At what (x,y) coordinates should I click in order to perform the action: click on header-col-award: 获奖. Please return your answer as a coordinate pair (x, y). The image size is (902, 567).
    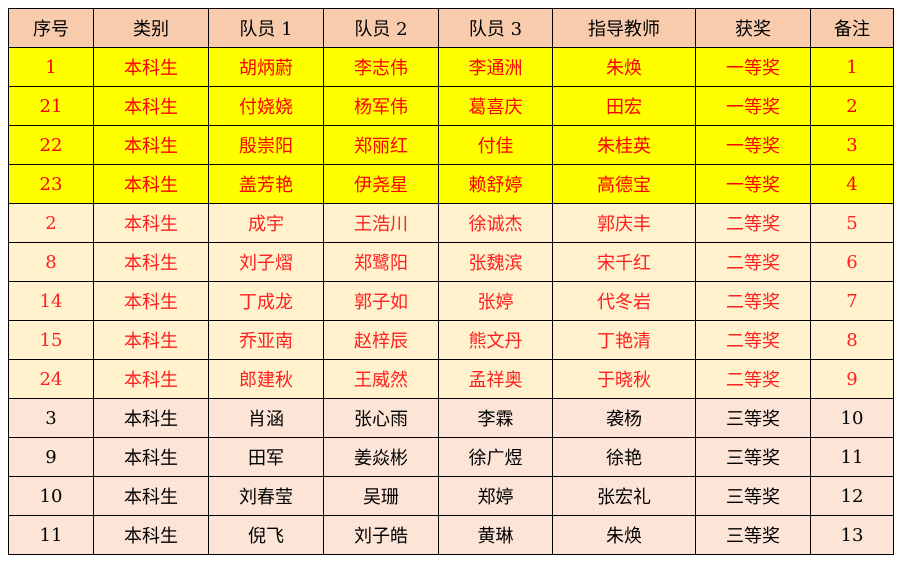
    Looking at the image, I should click on (753, 28).